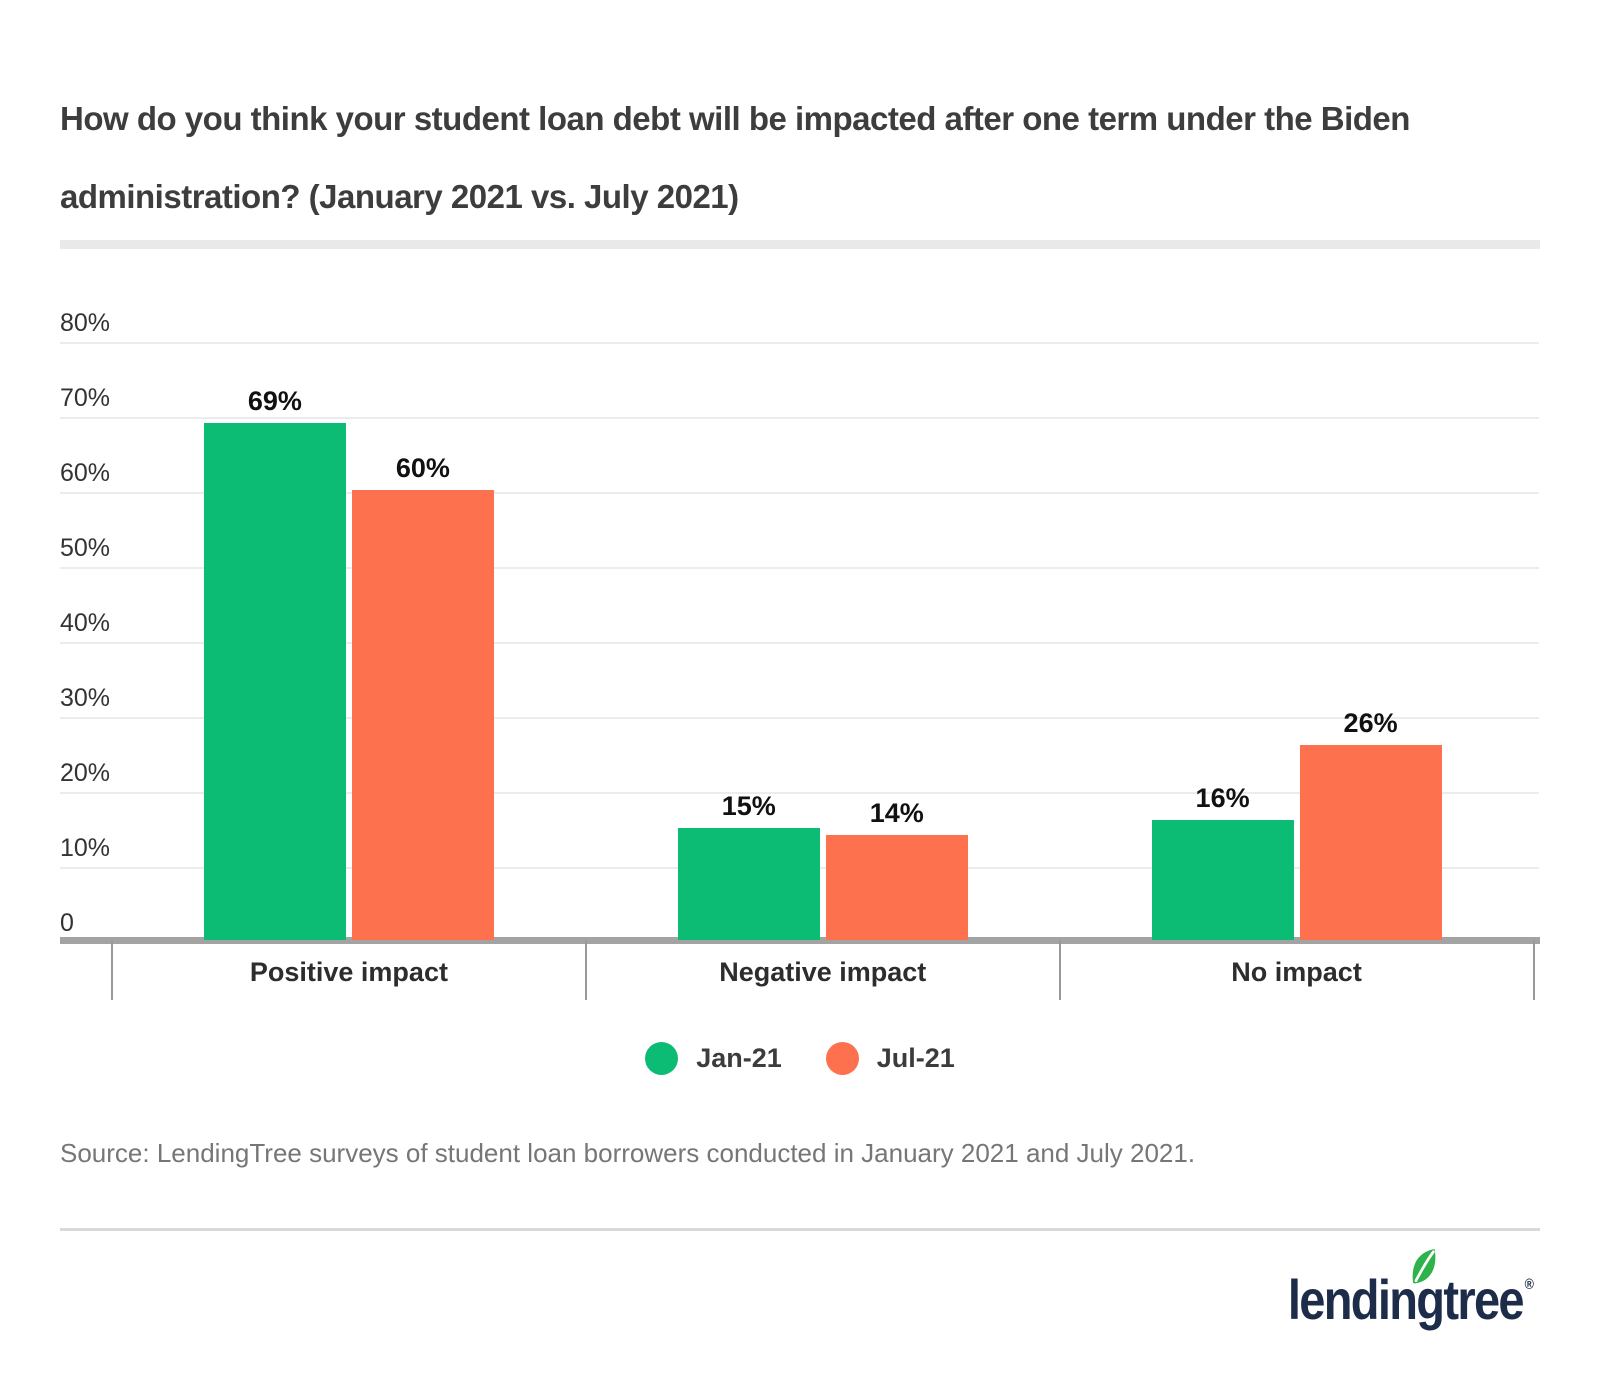 The height and width of the screenshot is (1390, 1600). Describe the element at coordinates (748, 883) in the screenshot. I see `bar-jan-21-negative-impact` at that location.